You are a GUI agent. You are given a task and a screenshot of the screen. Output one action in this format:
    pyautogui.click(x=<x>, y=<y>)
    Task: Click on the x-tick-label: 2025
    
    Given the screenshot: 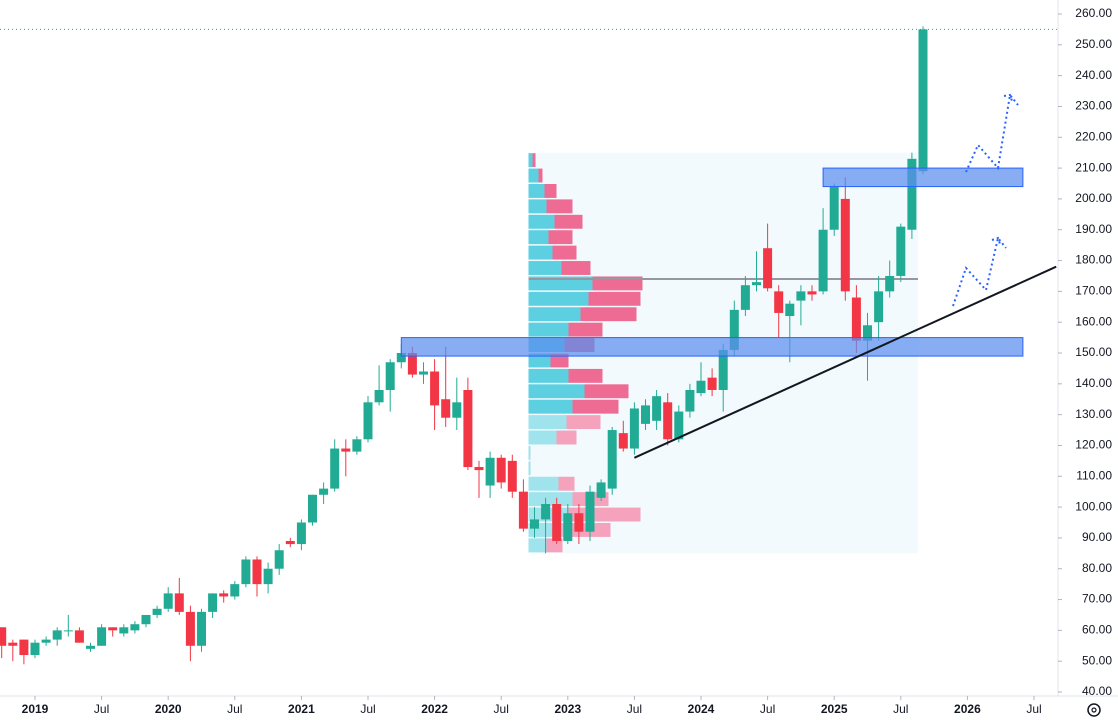 What is the action you would take?
    pyautogui.click(x=834, y=709)
    